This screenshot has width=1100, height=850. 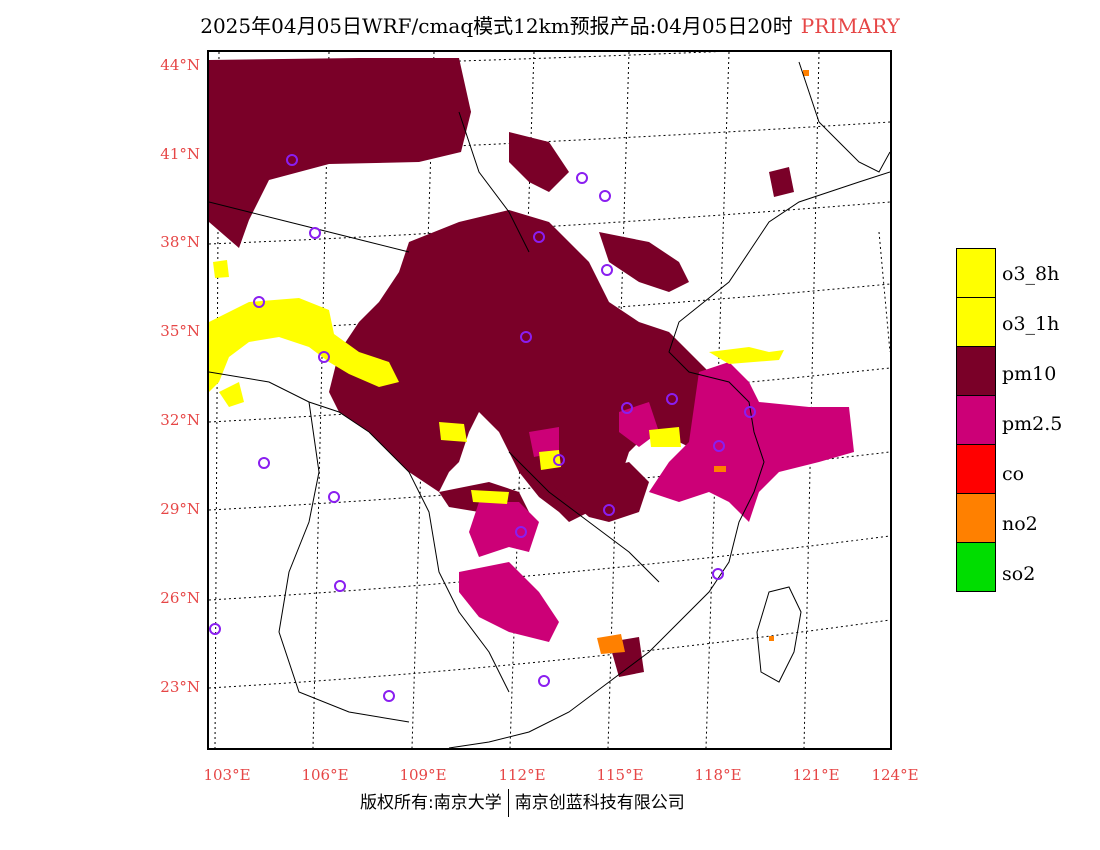 What do you see at coordinates (1013, 474) in the screenshot?
I see `legend-label: co` at bounding box center [1013, 474].